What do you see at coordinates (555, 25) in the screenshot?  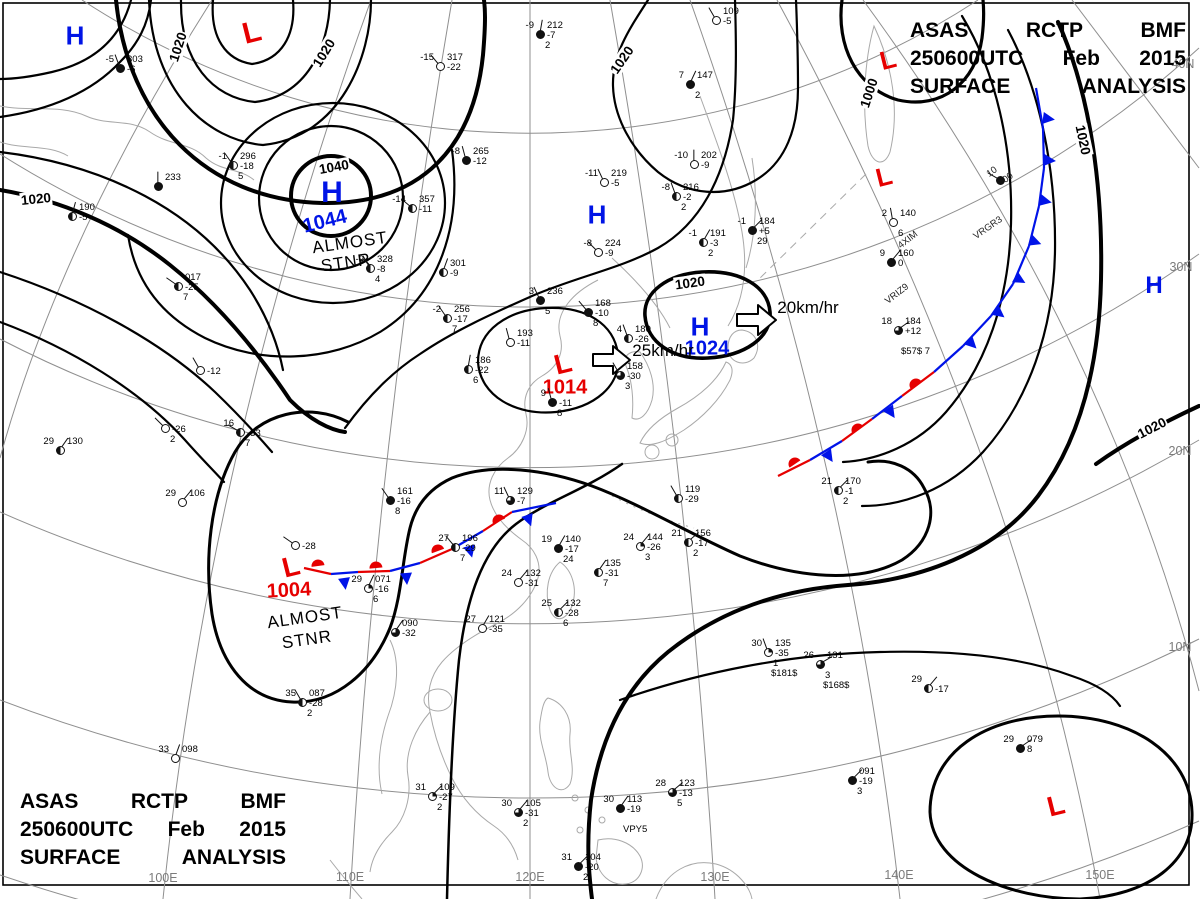 I see `station-pressure: 212` at bounding box center [555, 25].